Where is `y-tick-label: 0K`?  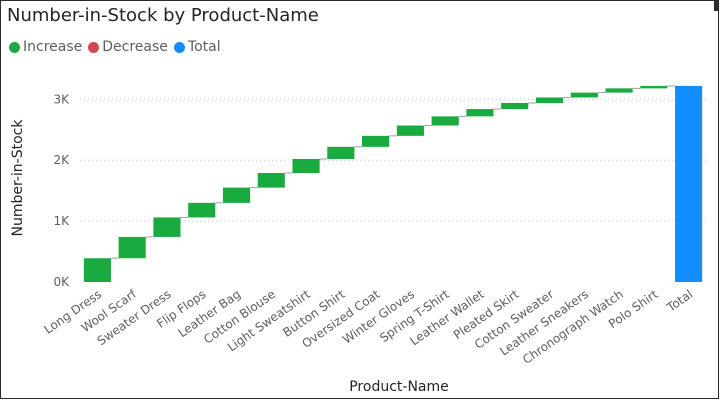 y-tick-label: 0K is located at coordinates (61, 282).